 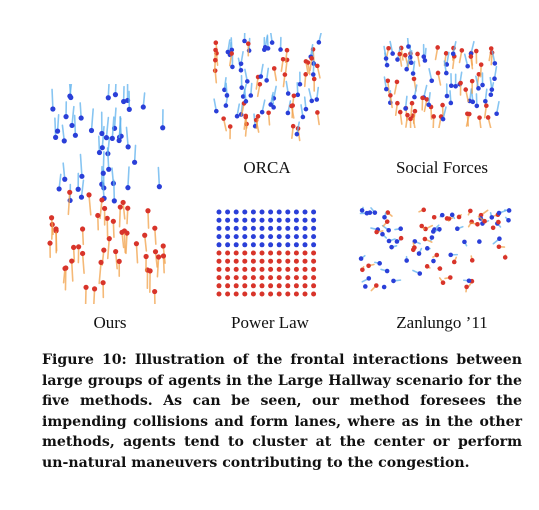 I want to click on label-social-forces: Social Forces, so click(x=442, y=167).